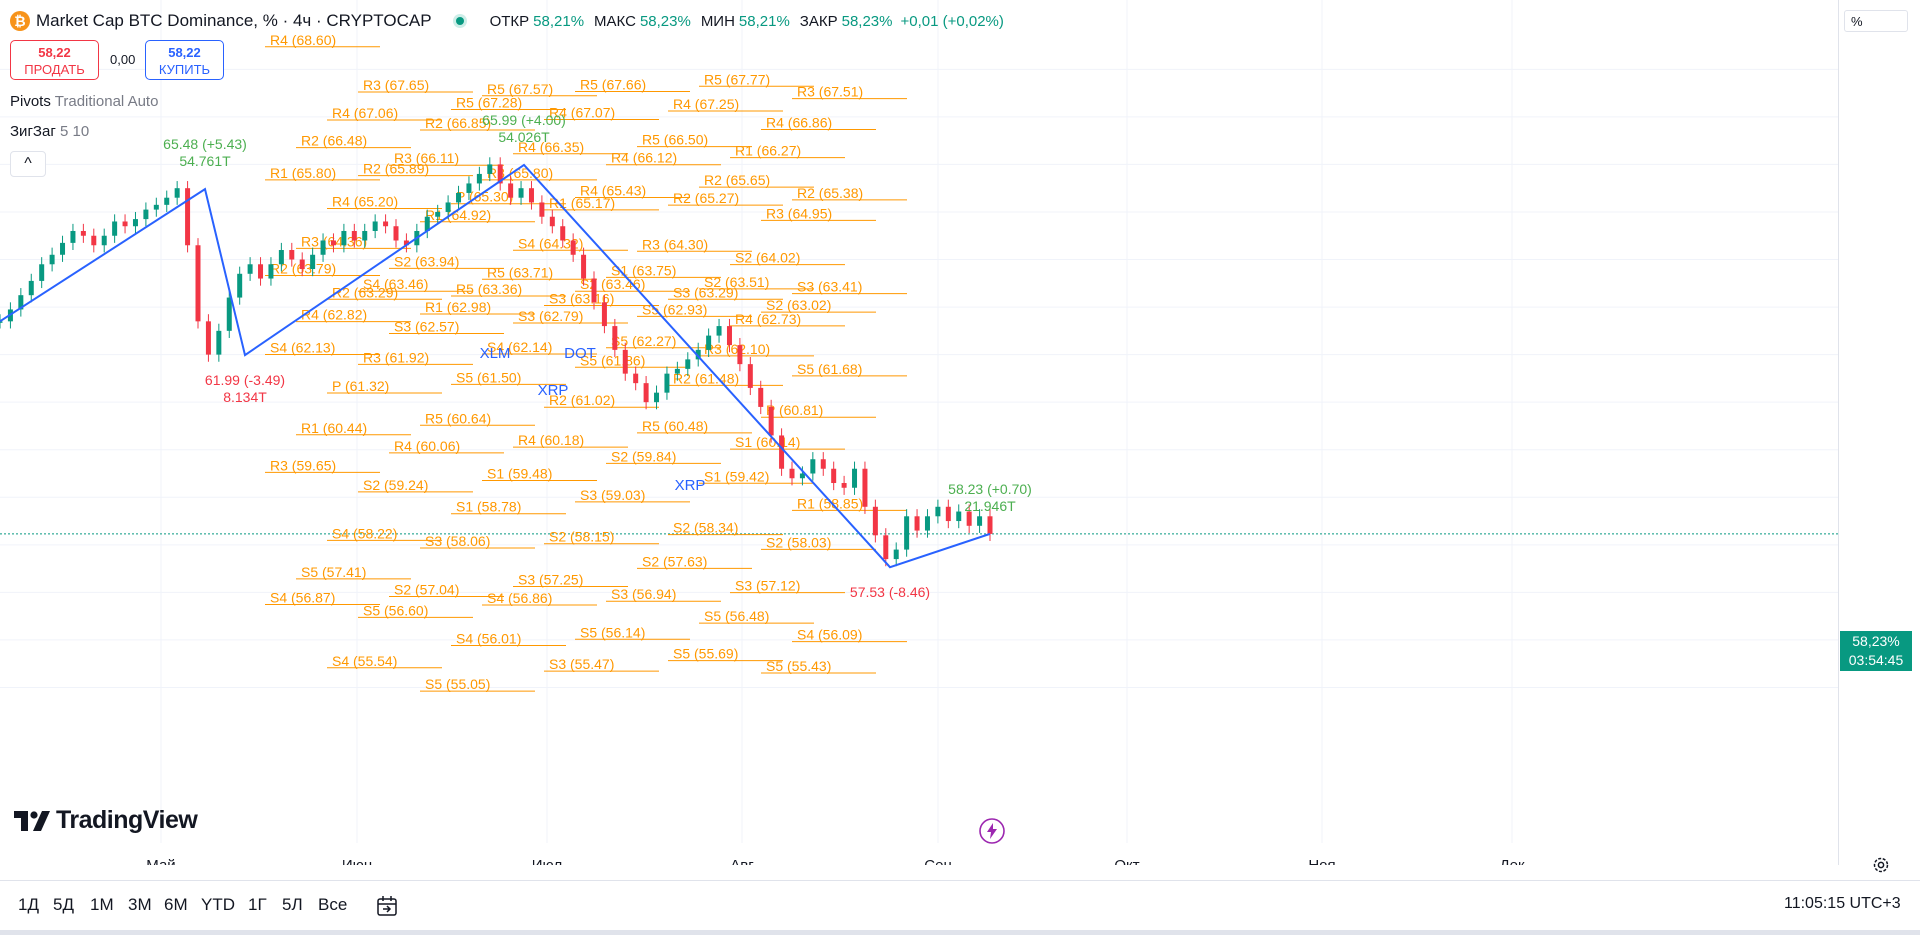  I want to click on high-value: 58,23%, so click(665, 21).